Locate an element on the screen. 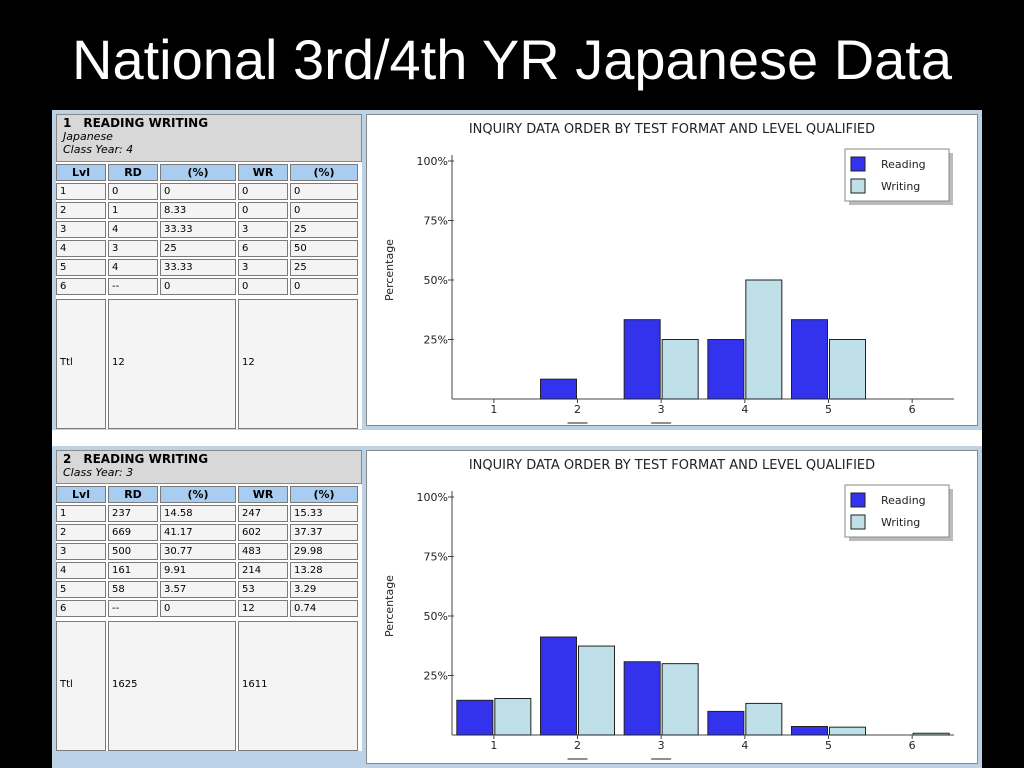  total-reading: 12 is located at coordinates (172, 364).